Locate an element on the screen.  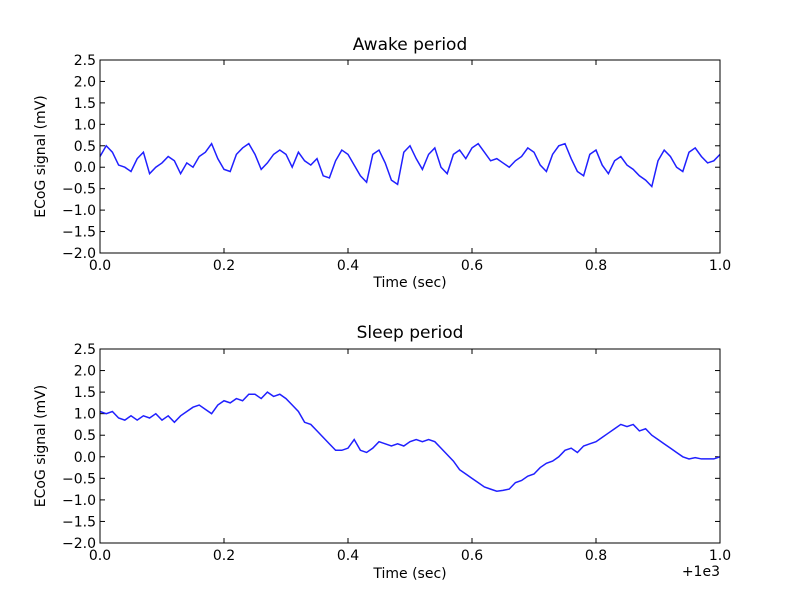
awake-y-tick-label: 2.5 is located at coordinates (85, 61).